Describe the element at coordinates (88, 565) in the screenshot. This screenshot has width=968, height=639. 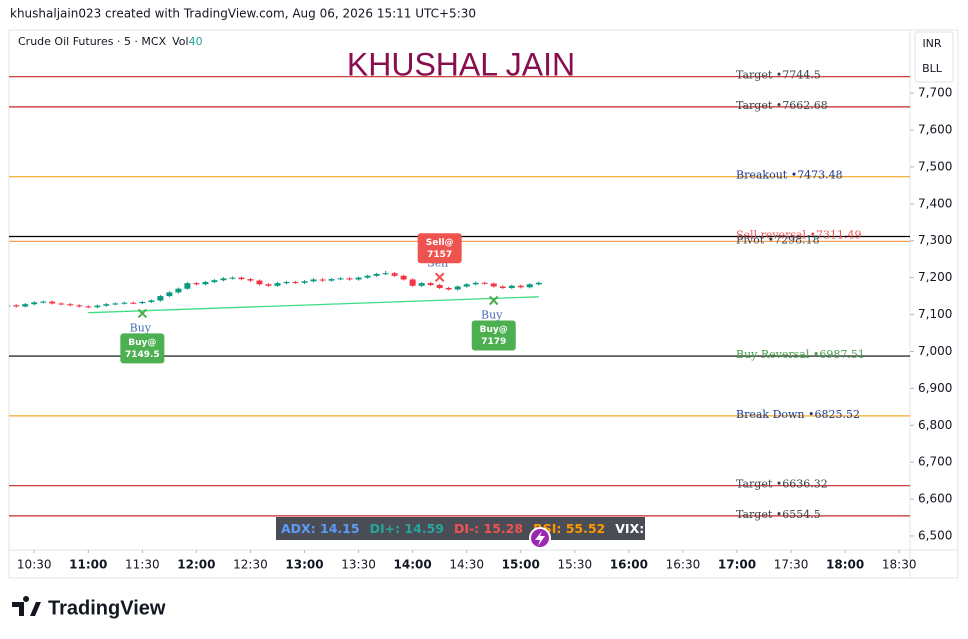
I see `x-tick-label: 11:00` at that location.